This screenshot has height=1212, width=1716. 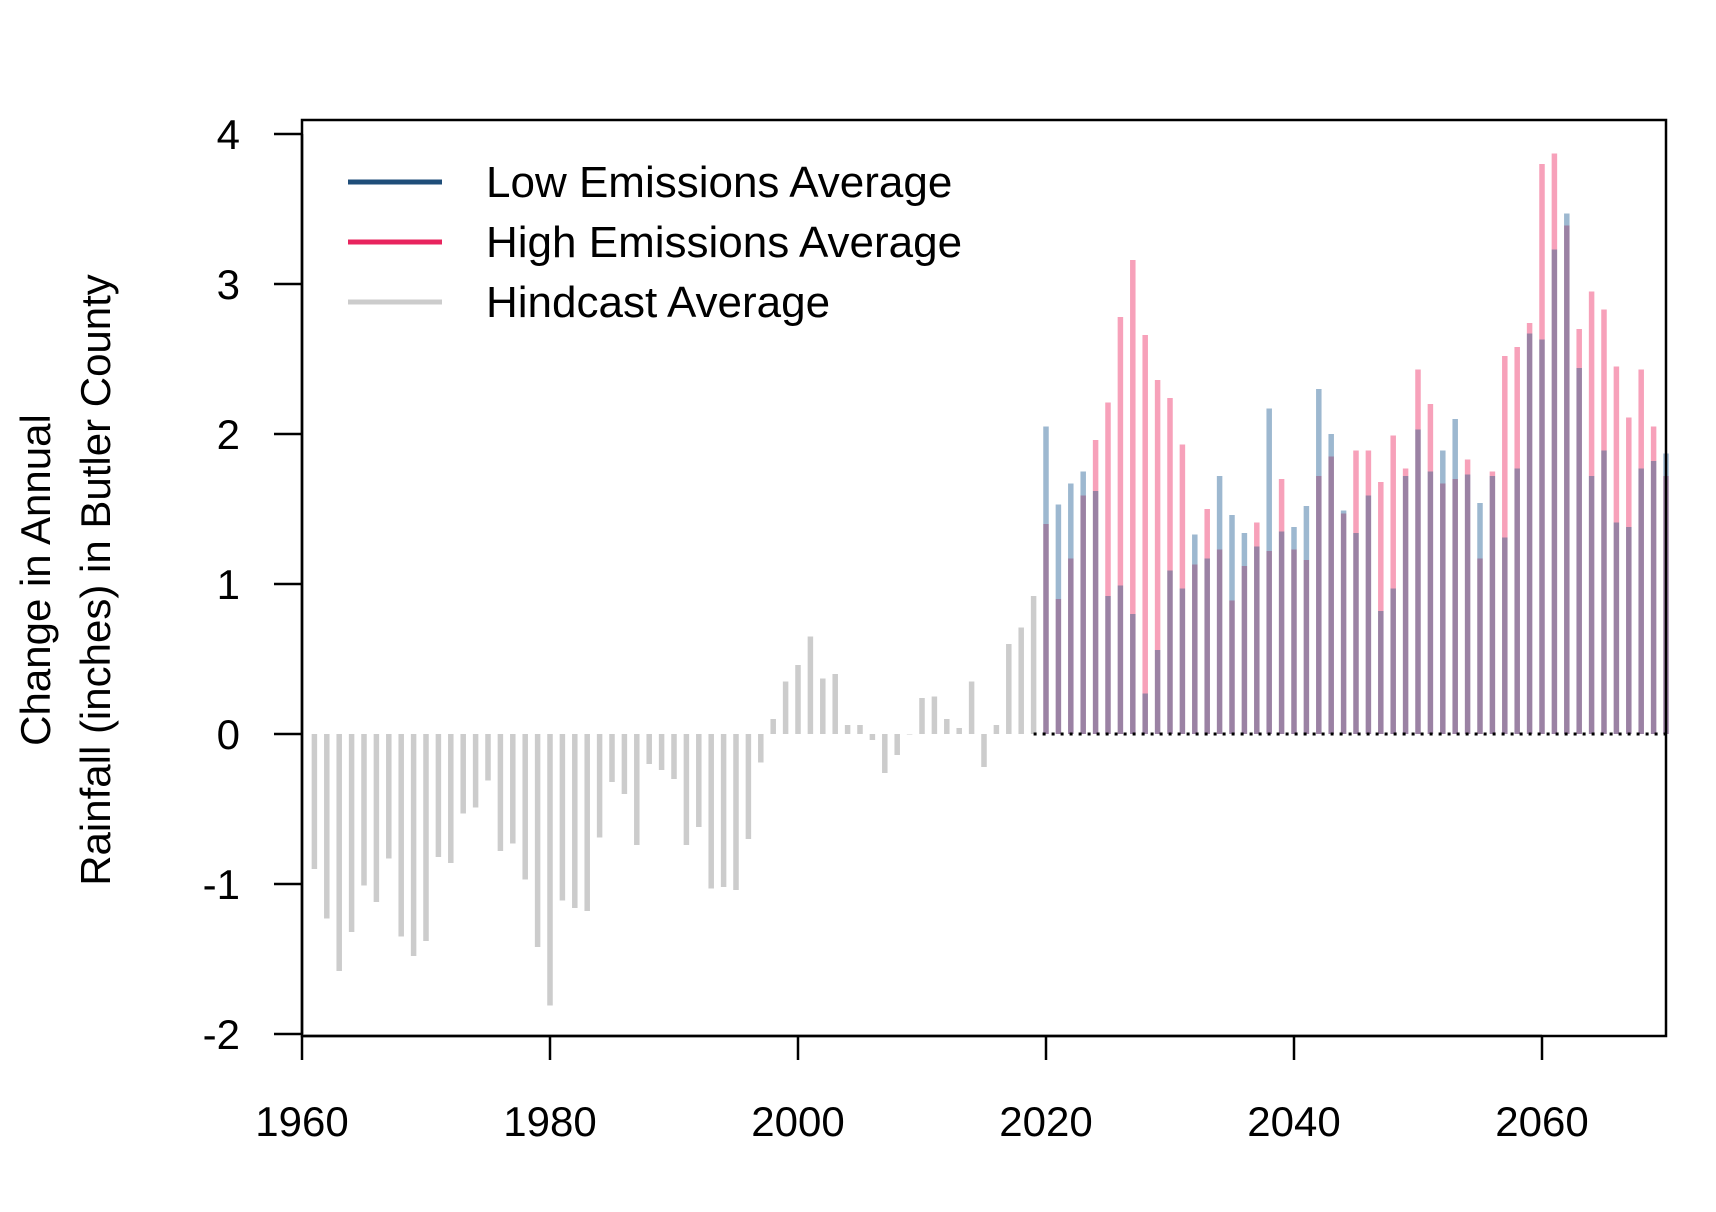 What do you see at coordinates (228, 584) in the screenshot?
I see `y-tick-label: 1` at bounding box center [228, 584].